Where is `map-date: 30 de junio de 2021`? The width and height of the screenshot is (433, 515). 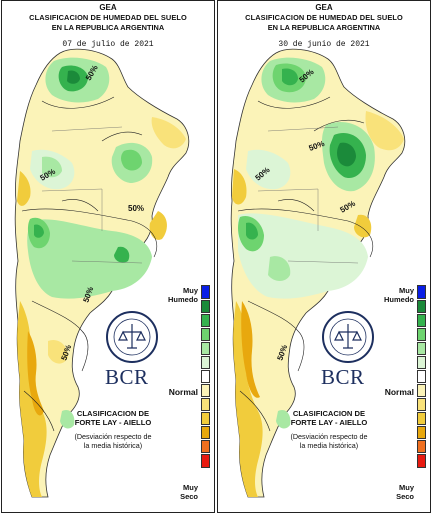
map-date: 30 de junio de 2021 is located at coordinates (324, 44).